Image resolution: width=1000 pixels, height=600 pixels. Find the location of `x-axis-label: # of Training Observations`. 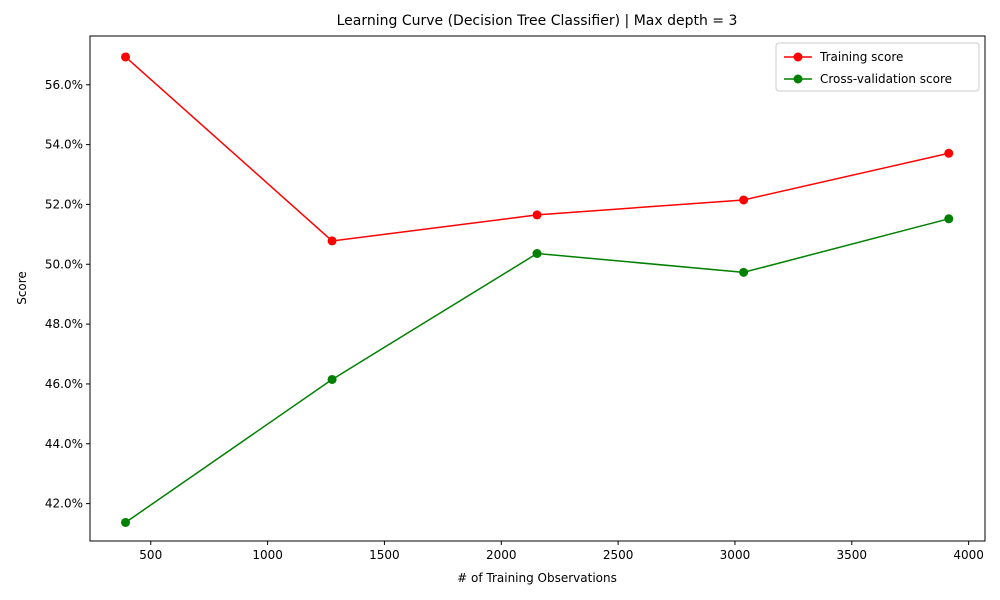

x-axis-label: # of Training Observations is located at coordinates (537, 578).